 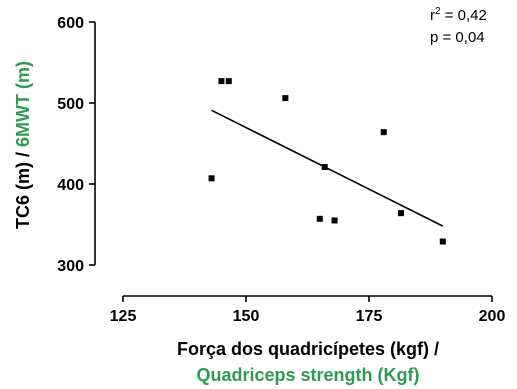 What do you see at coordinates (308, 316) in the screenshot?
I see `x-tick-labels: 125 150 175 200` at bounding box center [308, 316].